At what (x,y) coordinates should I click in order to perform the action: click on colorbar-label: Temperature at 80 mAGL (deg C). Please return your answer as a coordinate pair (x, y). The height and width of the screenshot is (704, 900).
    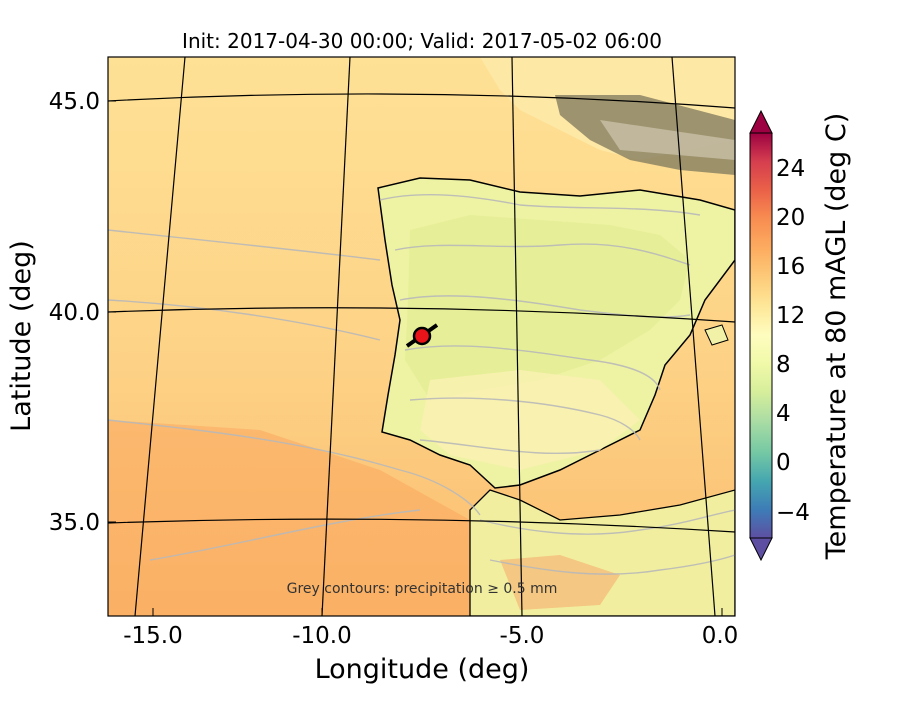
    Looking at the image, I should click on (836, 337).